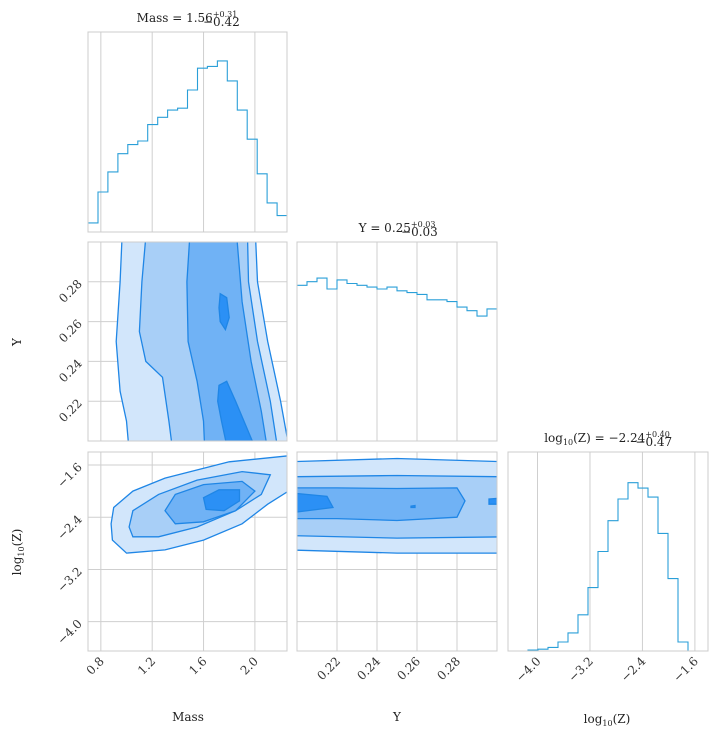 The height and width of the screenshot is (739, 719). What do you see at coordinates (686, 669) in the screenshot?
I see `x-tick-label-logz: −1.6` at bounding box center [686, 669].